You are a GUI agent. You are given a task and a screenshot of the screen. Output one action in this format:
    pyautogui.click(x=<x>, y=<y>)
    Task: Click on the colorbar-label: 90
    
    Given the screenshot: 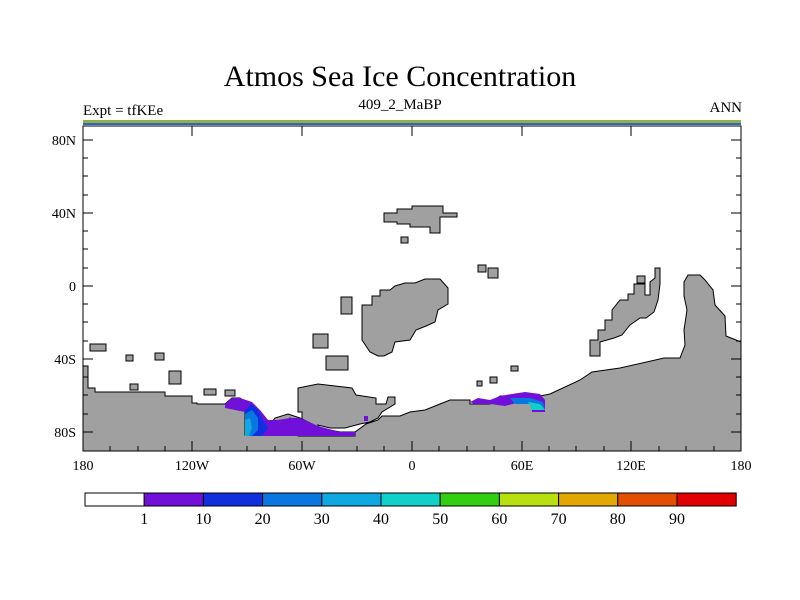 What is the action you would take?
    pyautogui.click(x=677, y=519)
    